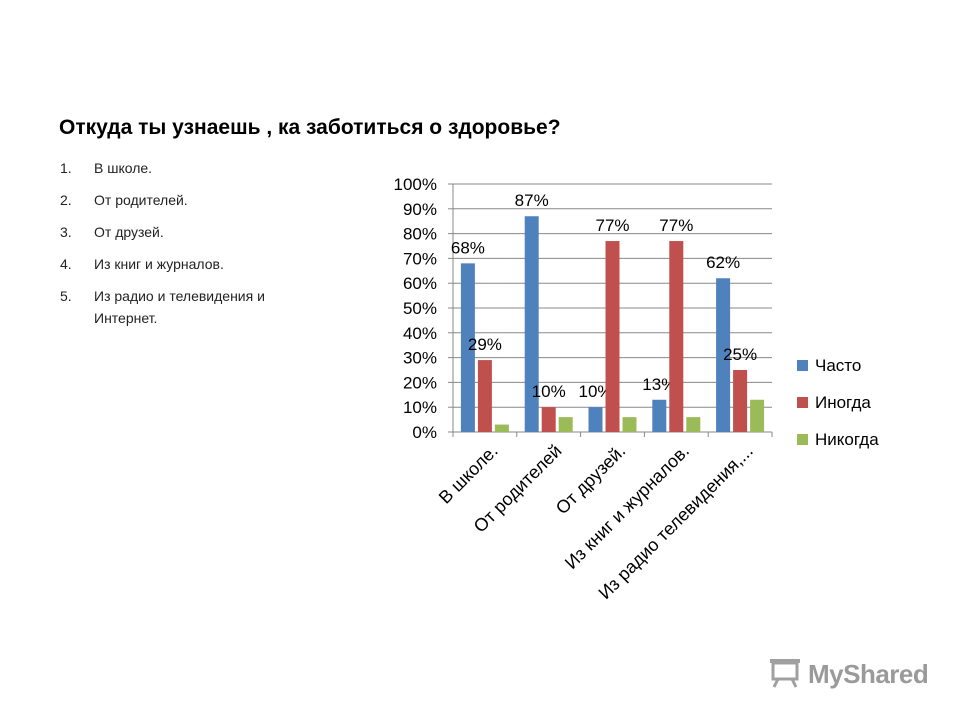 The height and width of the screenshot is (720, 960). I want to click on data-label: 13%, so click(659, 384).